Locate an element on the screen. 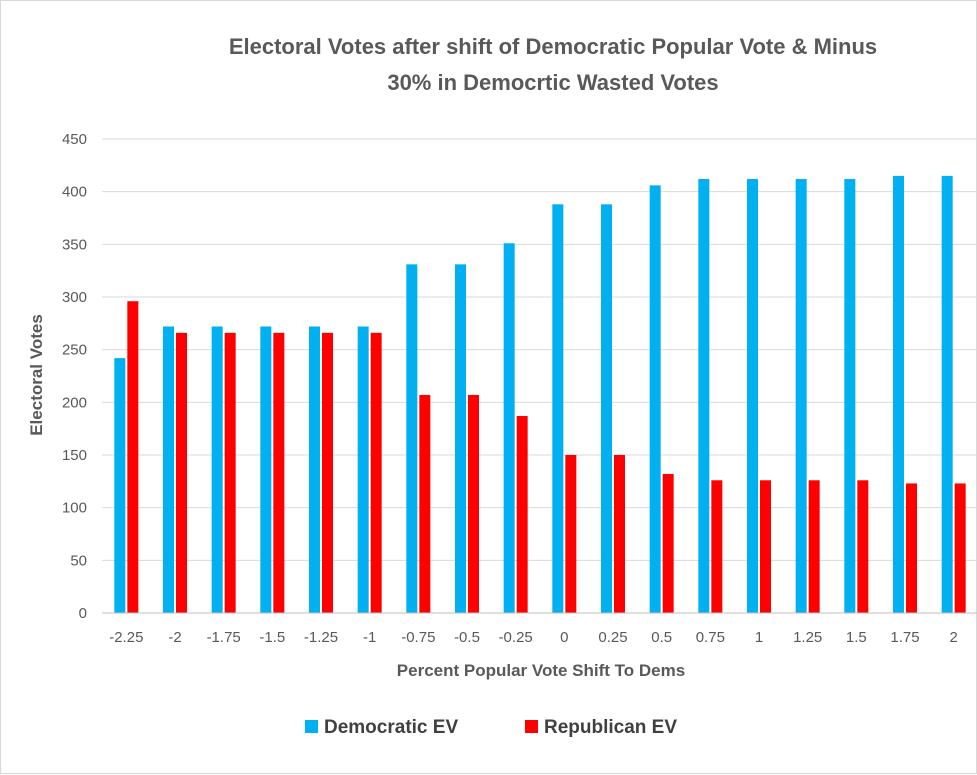 The image size is (977, 775). x-tick-label: 2 is located at coordinates (953, 637).